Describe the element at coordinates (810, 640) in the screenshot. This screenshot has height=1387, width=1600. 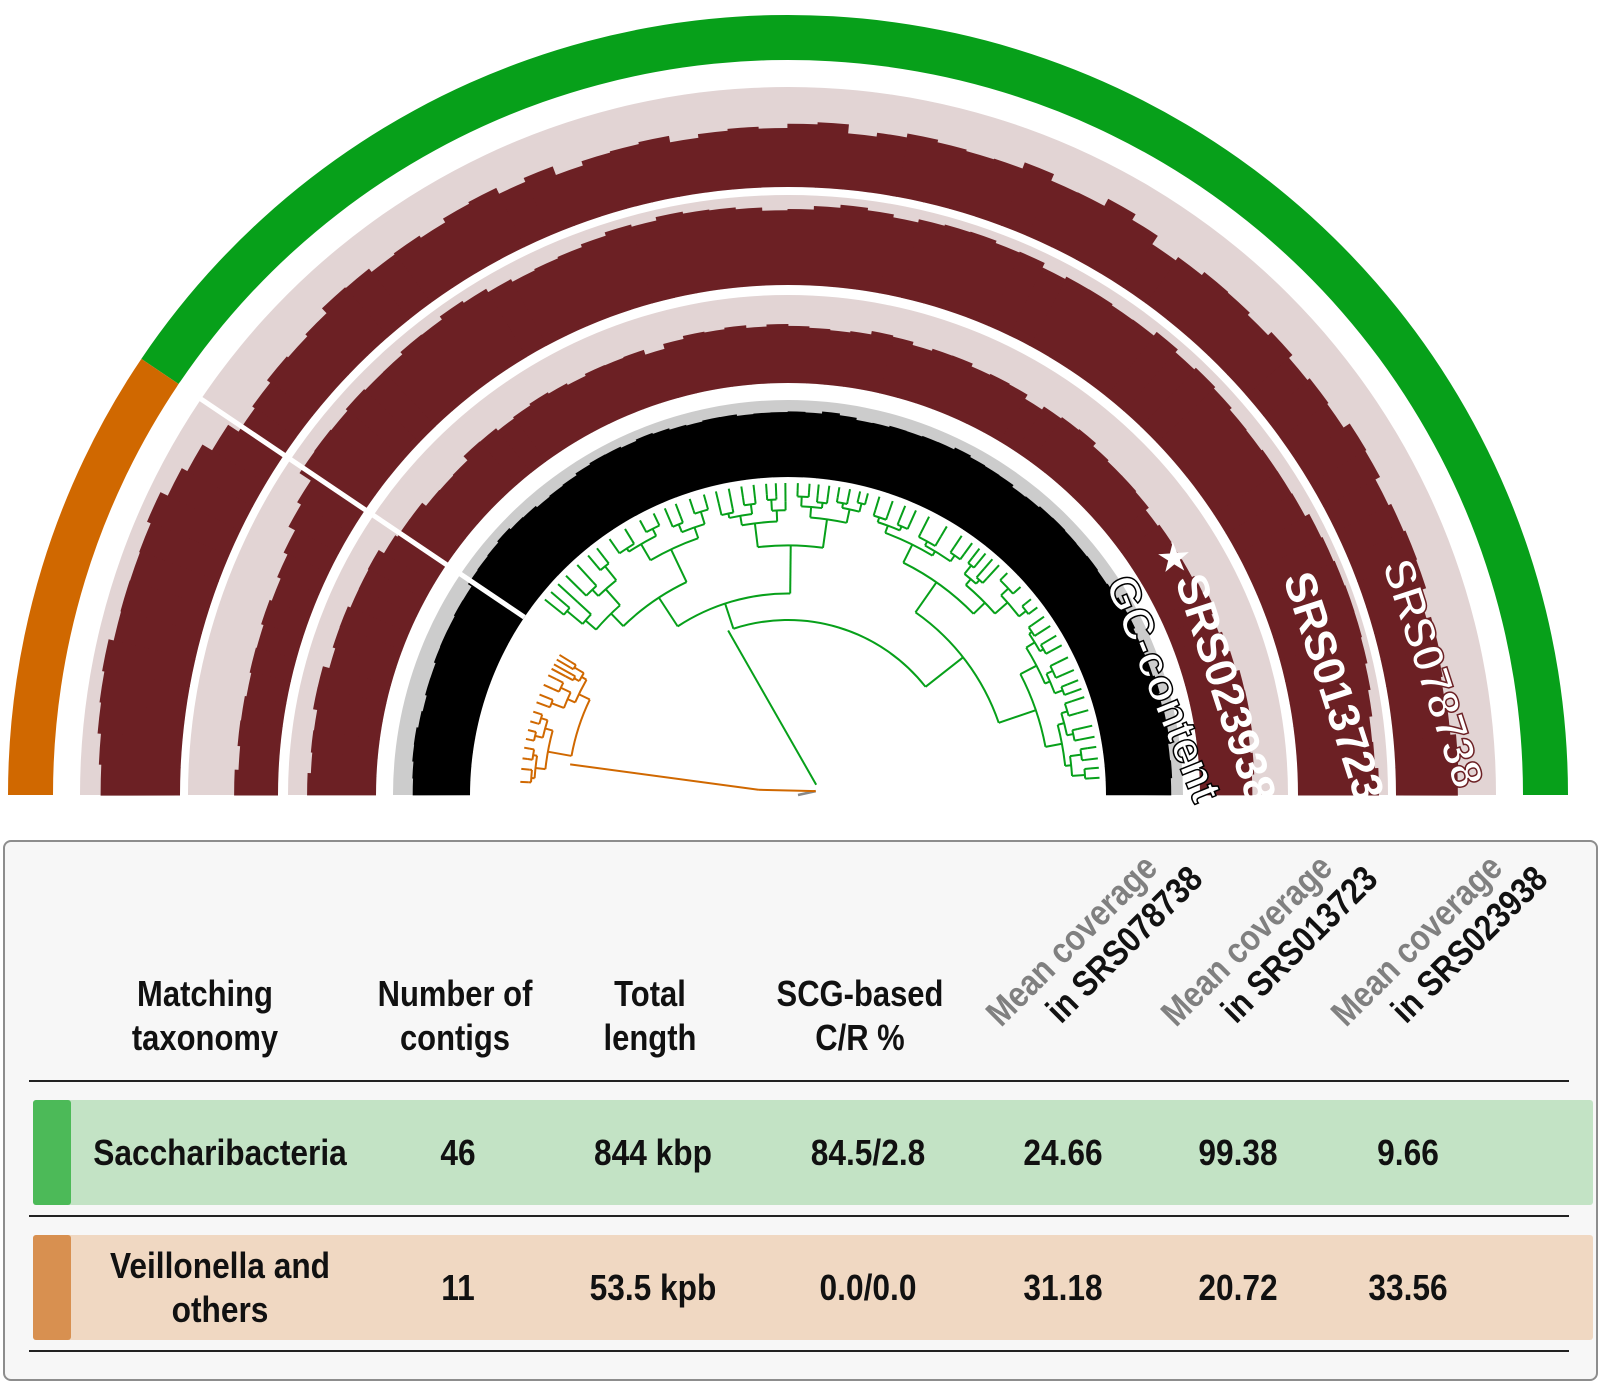
I see `contig-dendrogram` at that location.